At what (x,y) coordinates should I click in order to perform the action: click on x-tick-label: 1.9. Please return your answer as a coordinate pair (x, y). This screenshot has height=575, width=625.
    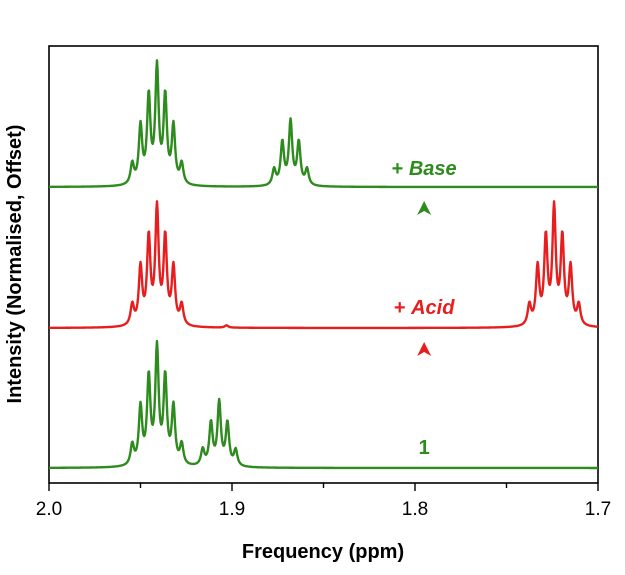
    Looking at the image, I should click on (232, 509).